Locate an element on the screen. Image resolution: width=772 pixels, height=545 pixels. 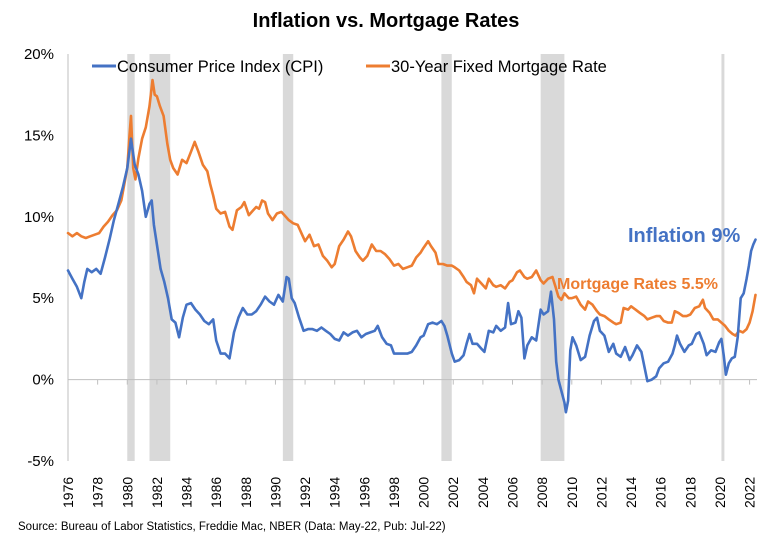
x-tick-label: 1980 is located at coordinates (127, 492).